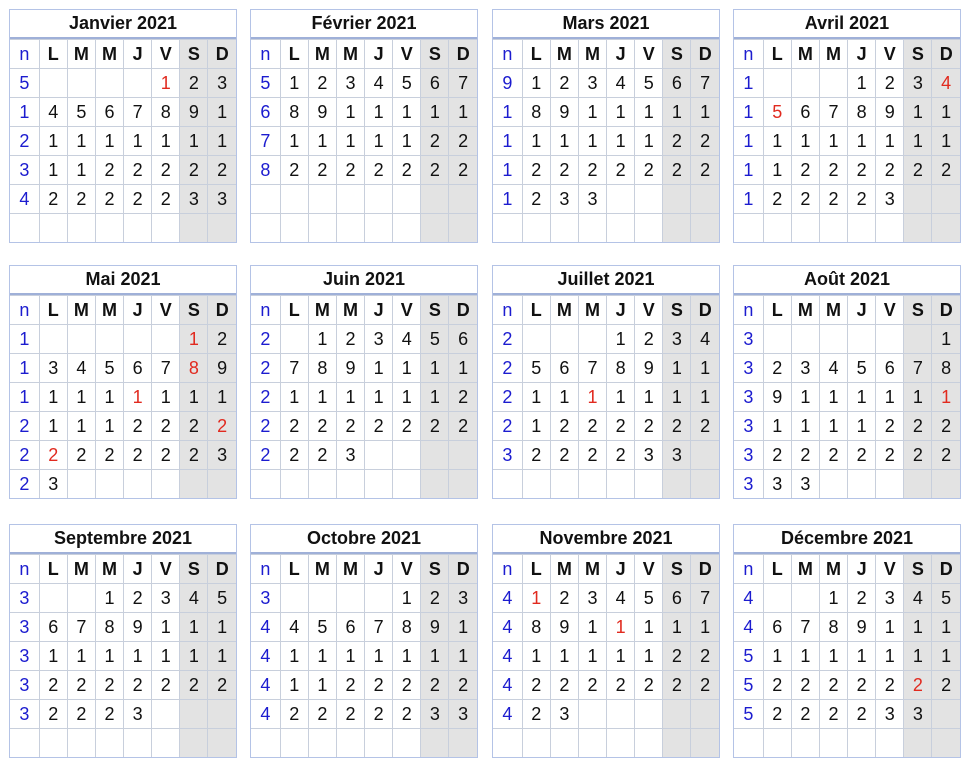 This screenshot has height=770, width=964. Describe the element at coordinates (805, 112) in the screenshot. I see `day-cell: 6` at that location.